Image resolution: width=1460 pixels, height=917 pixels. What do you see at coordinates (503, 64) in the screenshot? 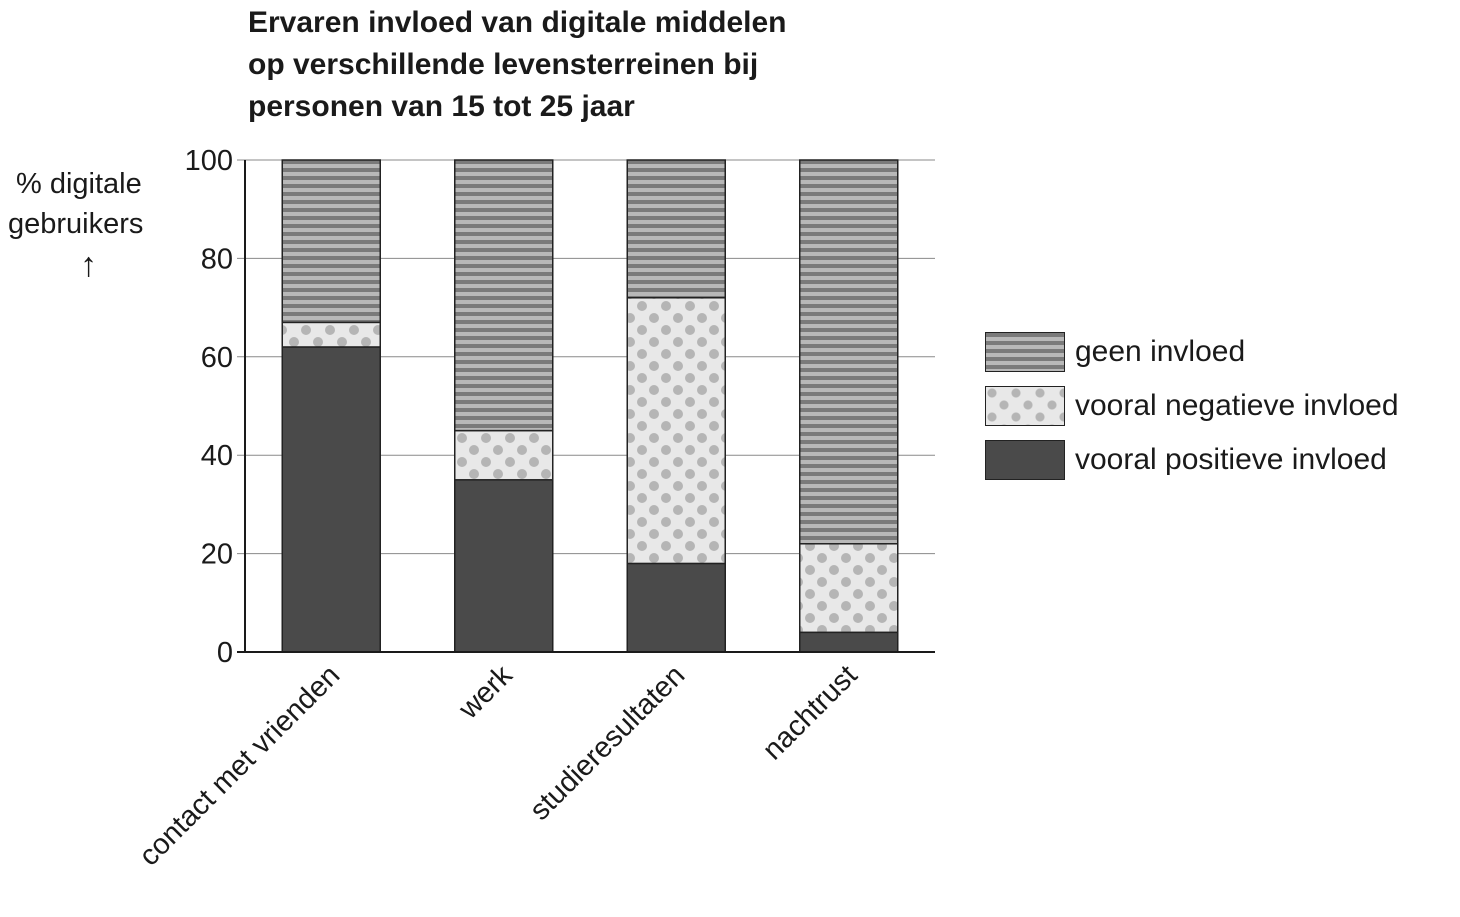
I see `chart-title-line-2: op verschillende levensterreinen bij` at bounding box center [503, 64].